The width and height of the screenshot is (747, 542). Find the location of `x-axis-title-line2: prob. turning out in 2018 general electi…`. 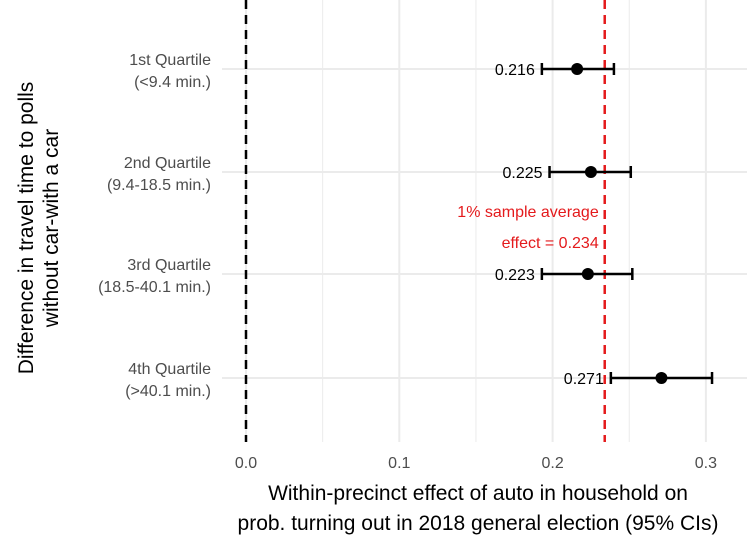

x-axis-title-line2: prob. turning out in 2018 general electi… is located at coordinates (478, 523).